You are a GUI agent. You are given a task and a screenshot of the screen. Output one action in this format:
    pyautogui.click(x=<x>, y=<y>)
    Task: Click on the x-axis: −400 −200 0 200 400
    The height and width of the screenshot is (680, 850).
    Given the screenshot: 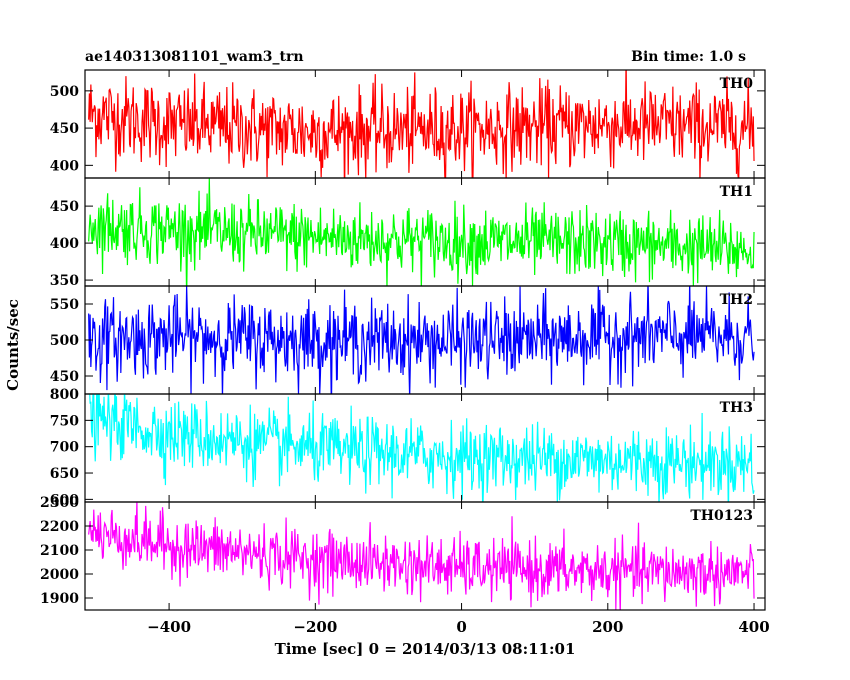 What is the action you would take?
    pyautogui.click(x=458, y=627)
    